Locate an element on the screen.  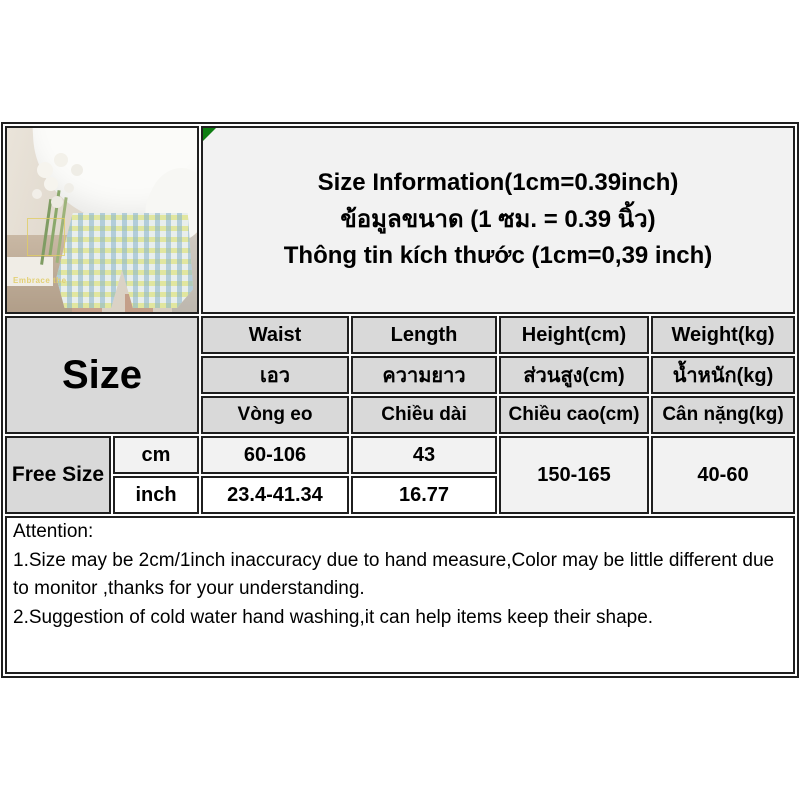
waist-inch-value: 23.4-41.34 is located at coordinates (275, 495).